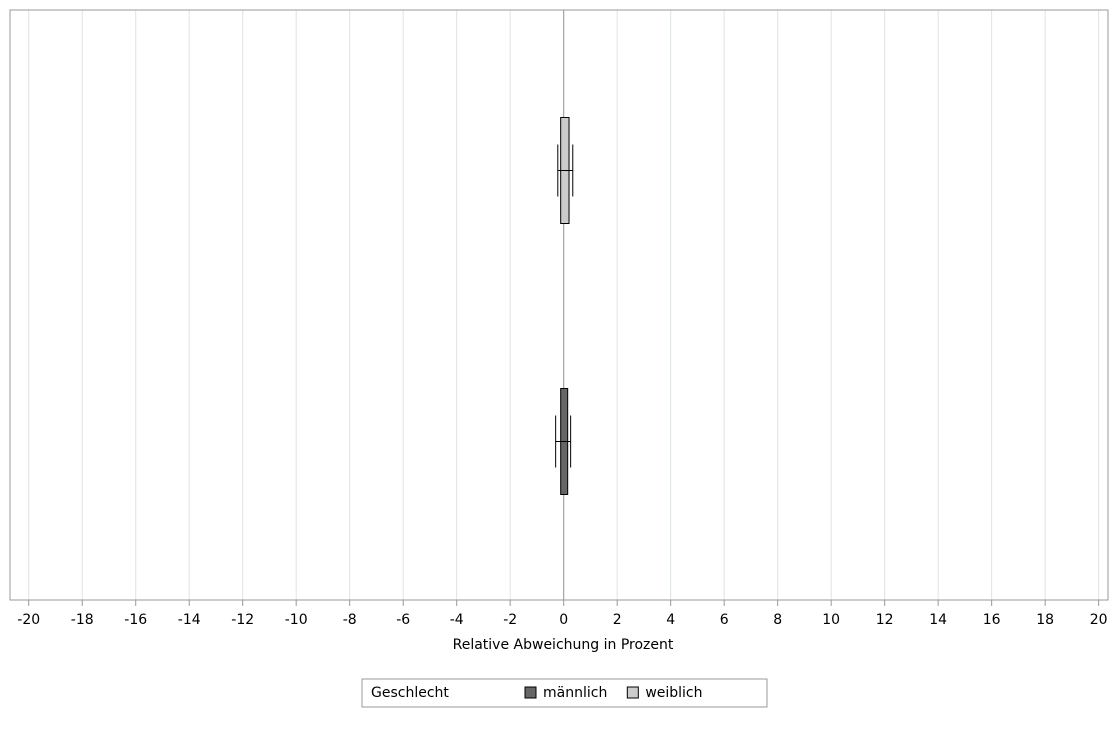 The image size is (1113, 737). I want to click on x-tick-label: -18, so click(82, 620).